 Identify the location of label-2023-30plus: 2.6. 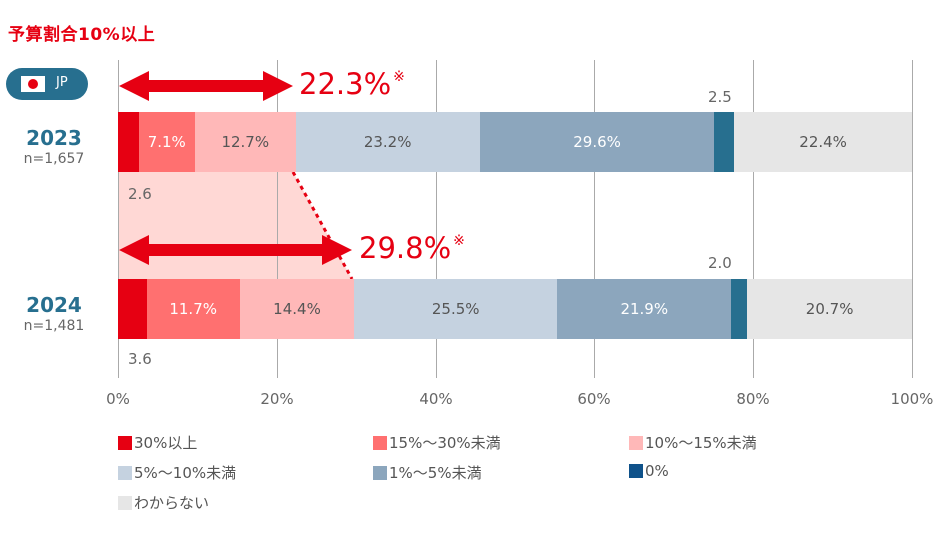
(140, 194).